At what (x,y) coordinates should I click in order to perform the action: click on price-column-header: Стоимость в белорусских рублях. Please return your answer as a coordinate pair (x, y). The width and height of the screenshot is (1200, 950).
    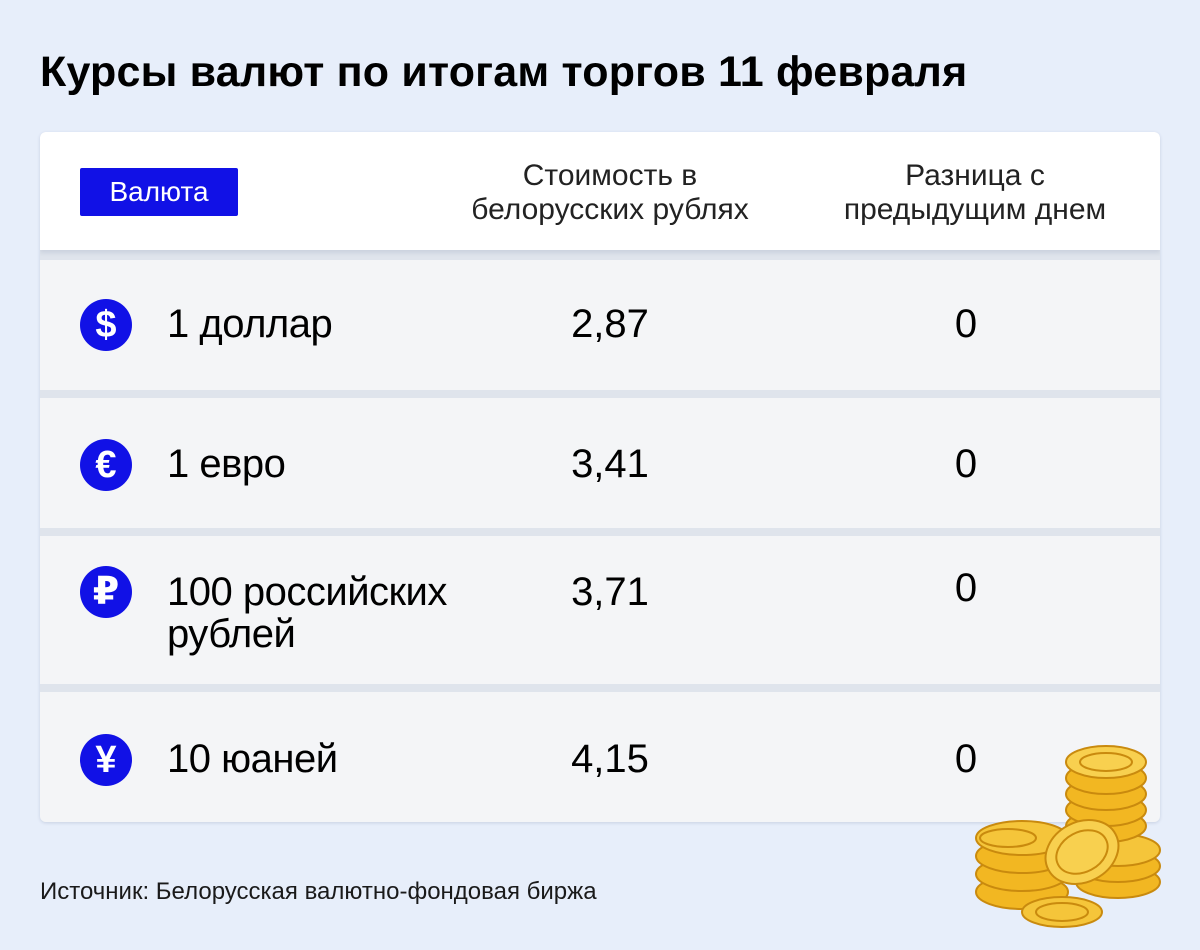
    Looking at the image, I should click on (610, 192).